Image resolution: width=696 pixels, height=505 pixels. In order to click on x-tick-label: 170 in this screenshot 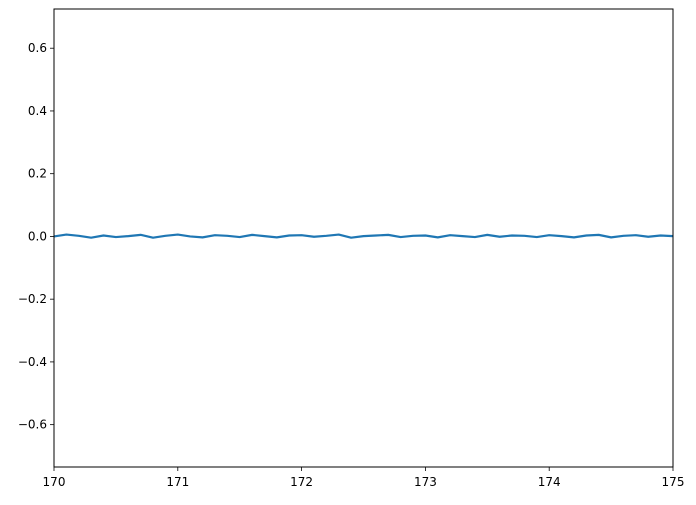, I will do `click(54, 482)`.